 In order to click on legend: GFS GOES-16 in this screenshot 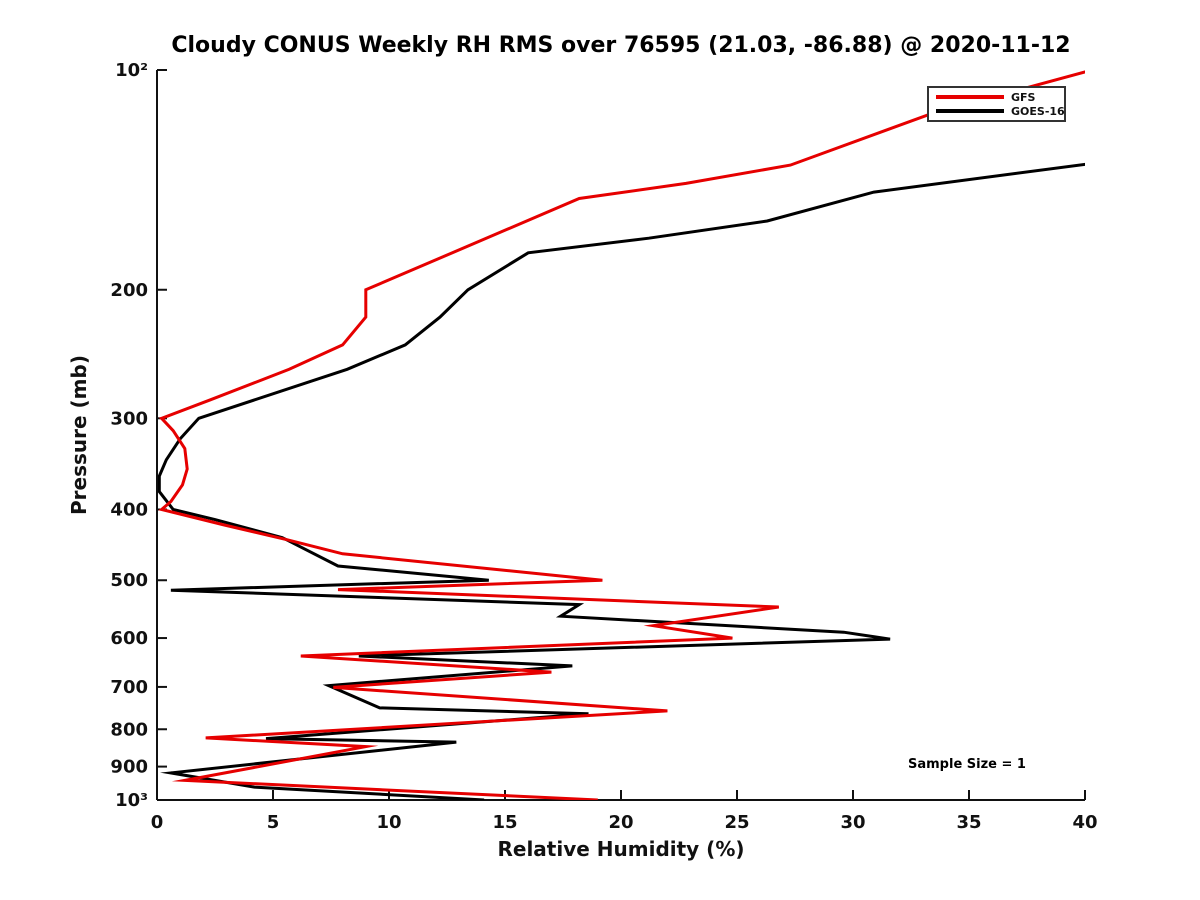, I will do `click(996, 104)`.